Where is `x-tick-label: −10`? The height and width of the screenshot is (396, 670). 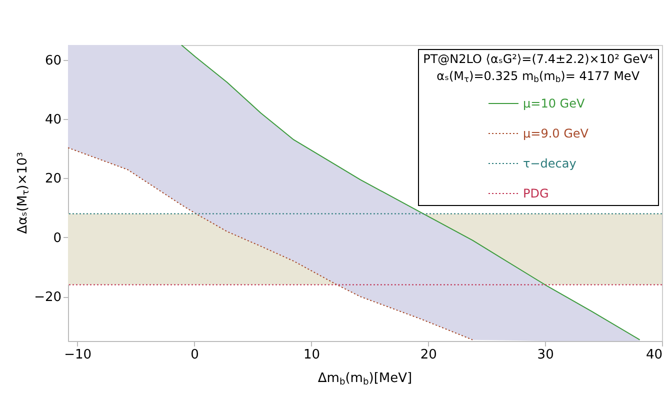 x-tick-label: −10 is located at coordinates (78, 355).